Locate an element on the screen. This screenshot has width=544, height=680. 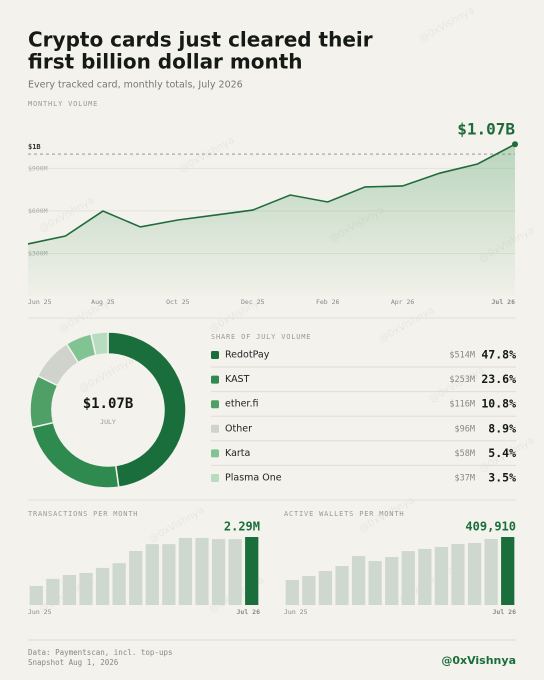
share-label: 23.6% is located at coordinates (498, 379).